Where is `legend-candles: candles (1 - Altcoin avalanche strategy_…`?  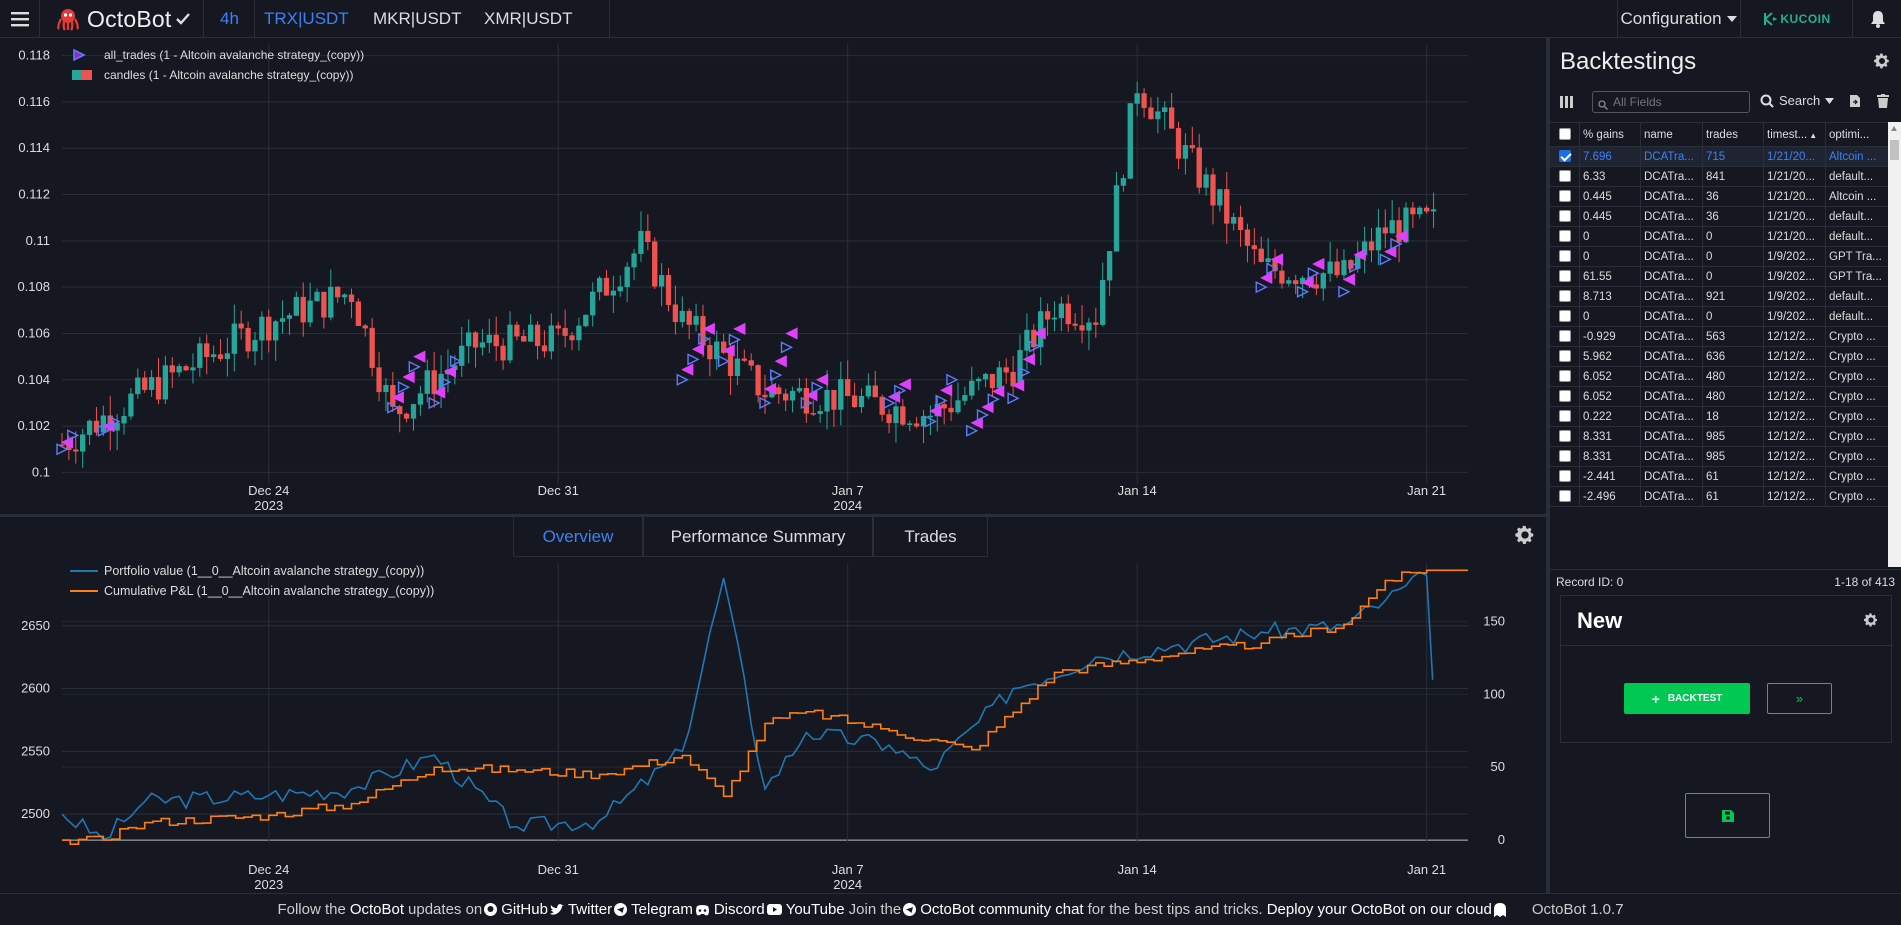 legend-candles: candles (1 - Altcoin avalanche strategy_… is located at coordinates (212, 75).